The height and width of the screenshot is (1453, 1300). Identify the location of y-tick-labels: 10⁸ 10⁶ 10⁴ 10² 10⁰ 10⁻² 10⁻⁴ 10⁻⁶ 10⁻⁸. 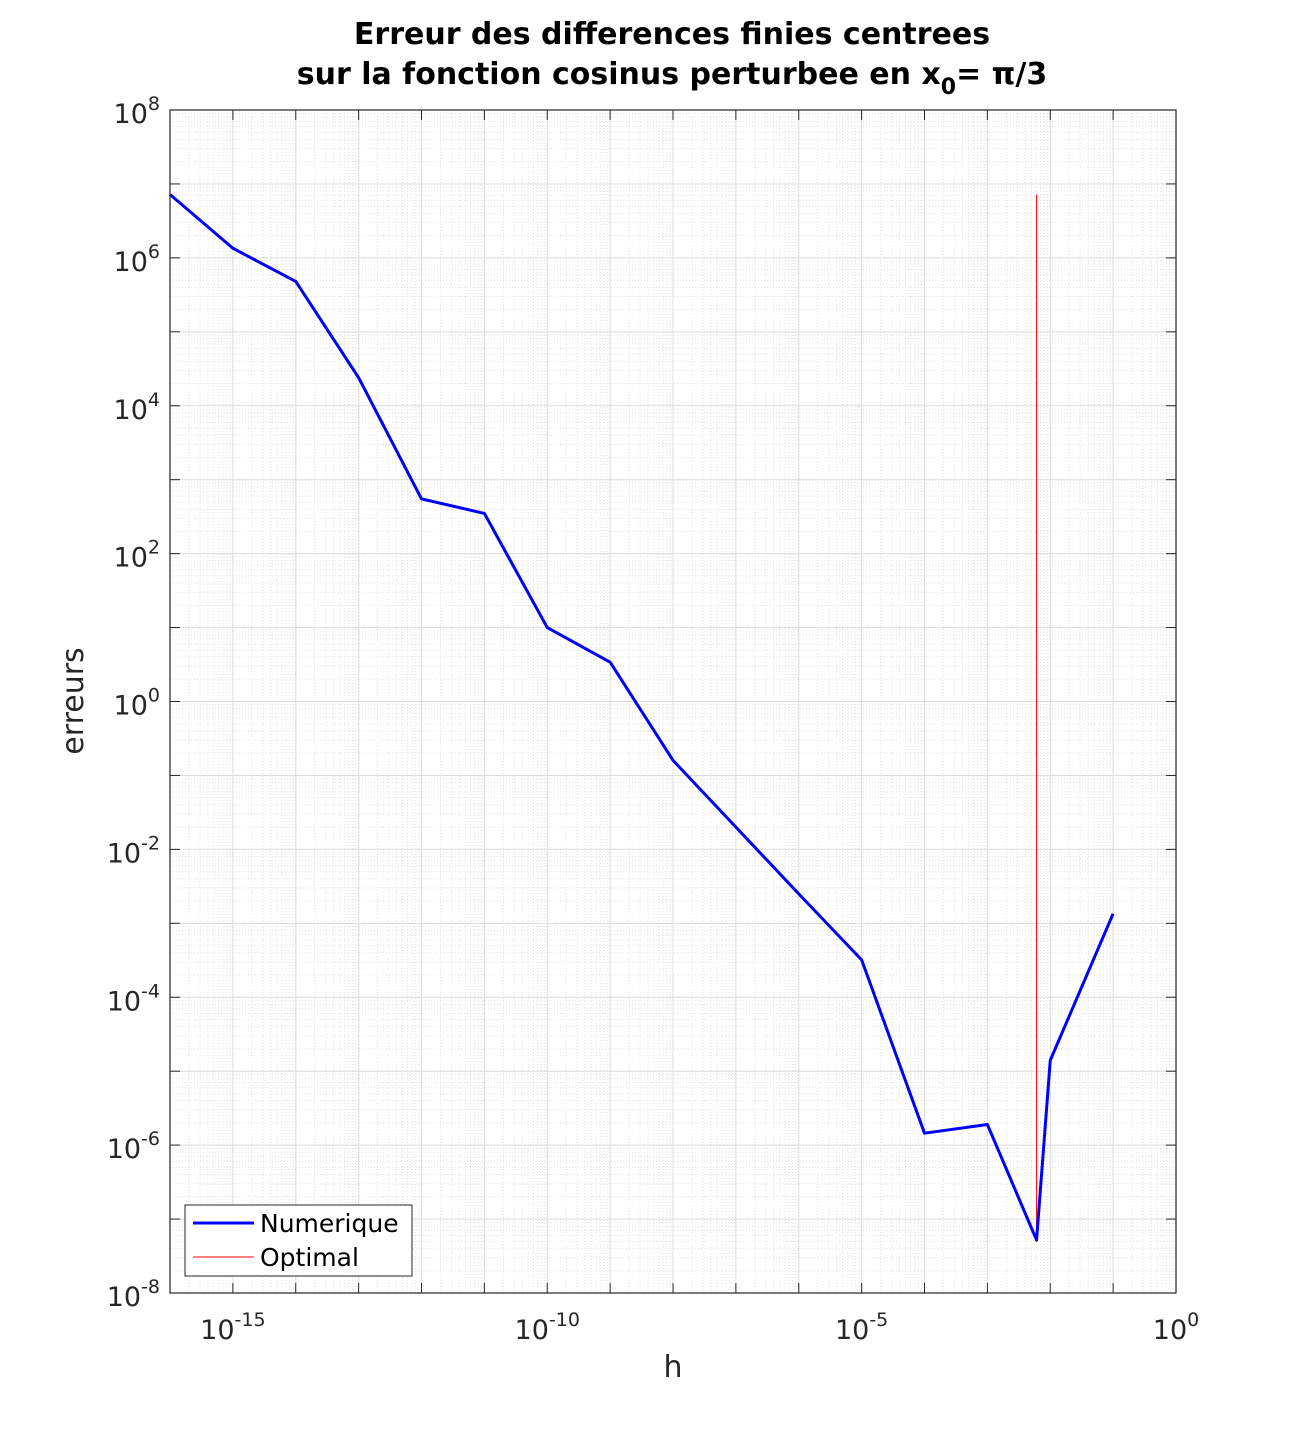
(133, 703).